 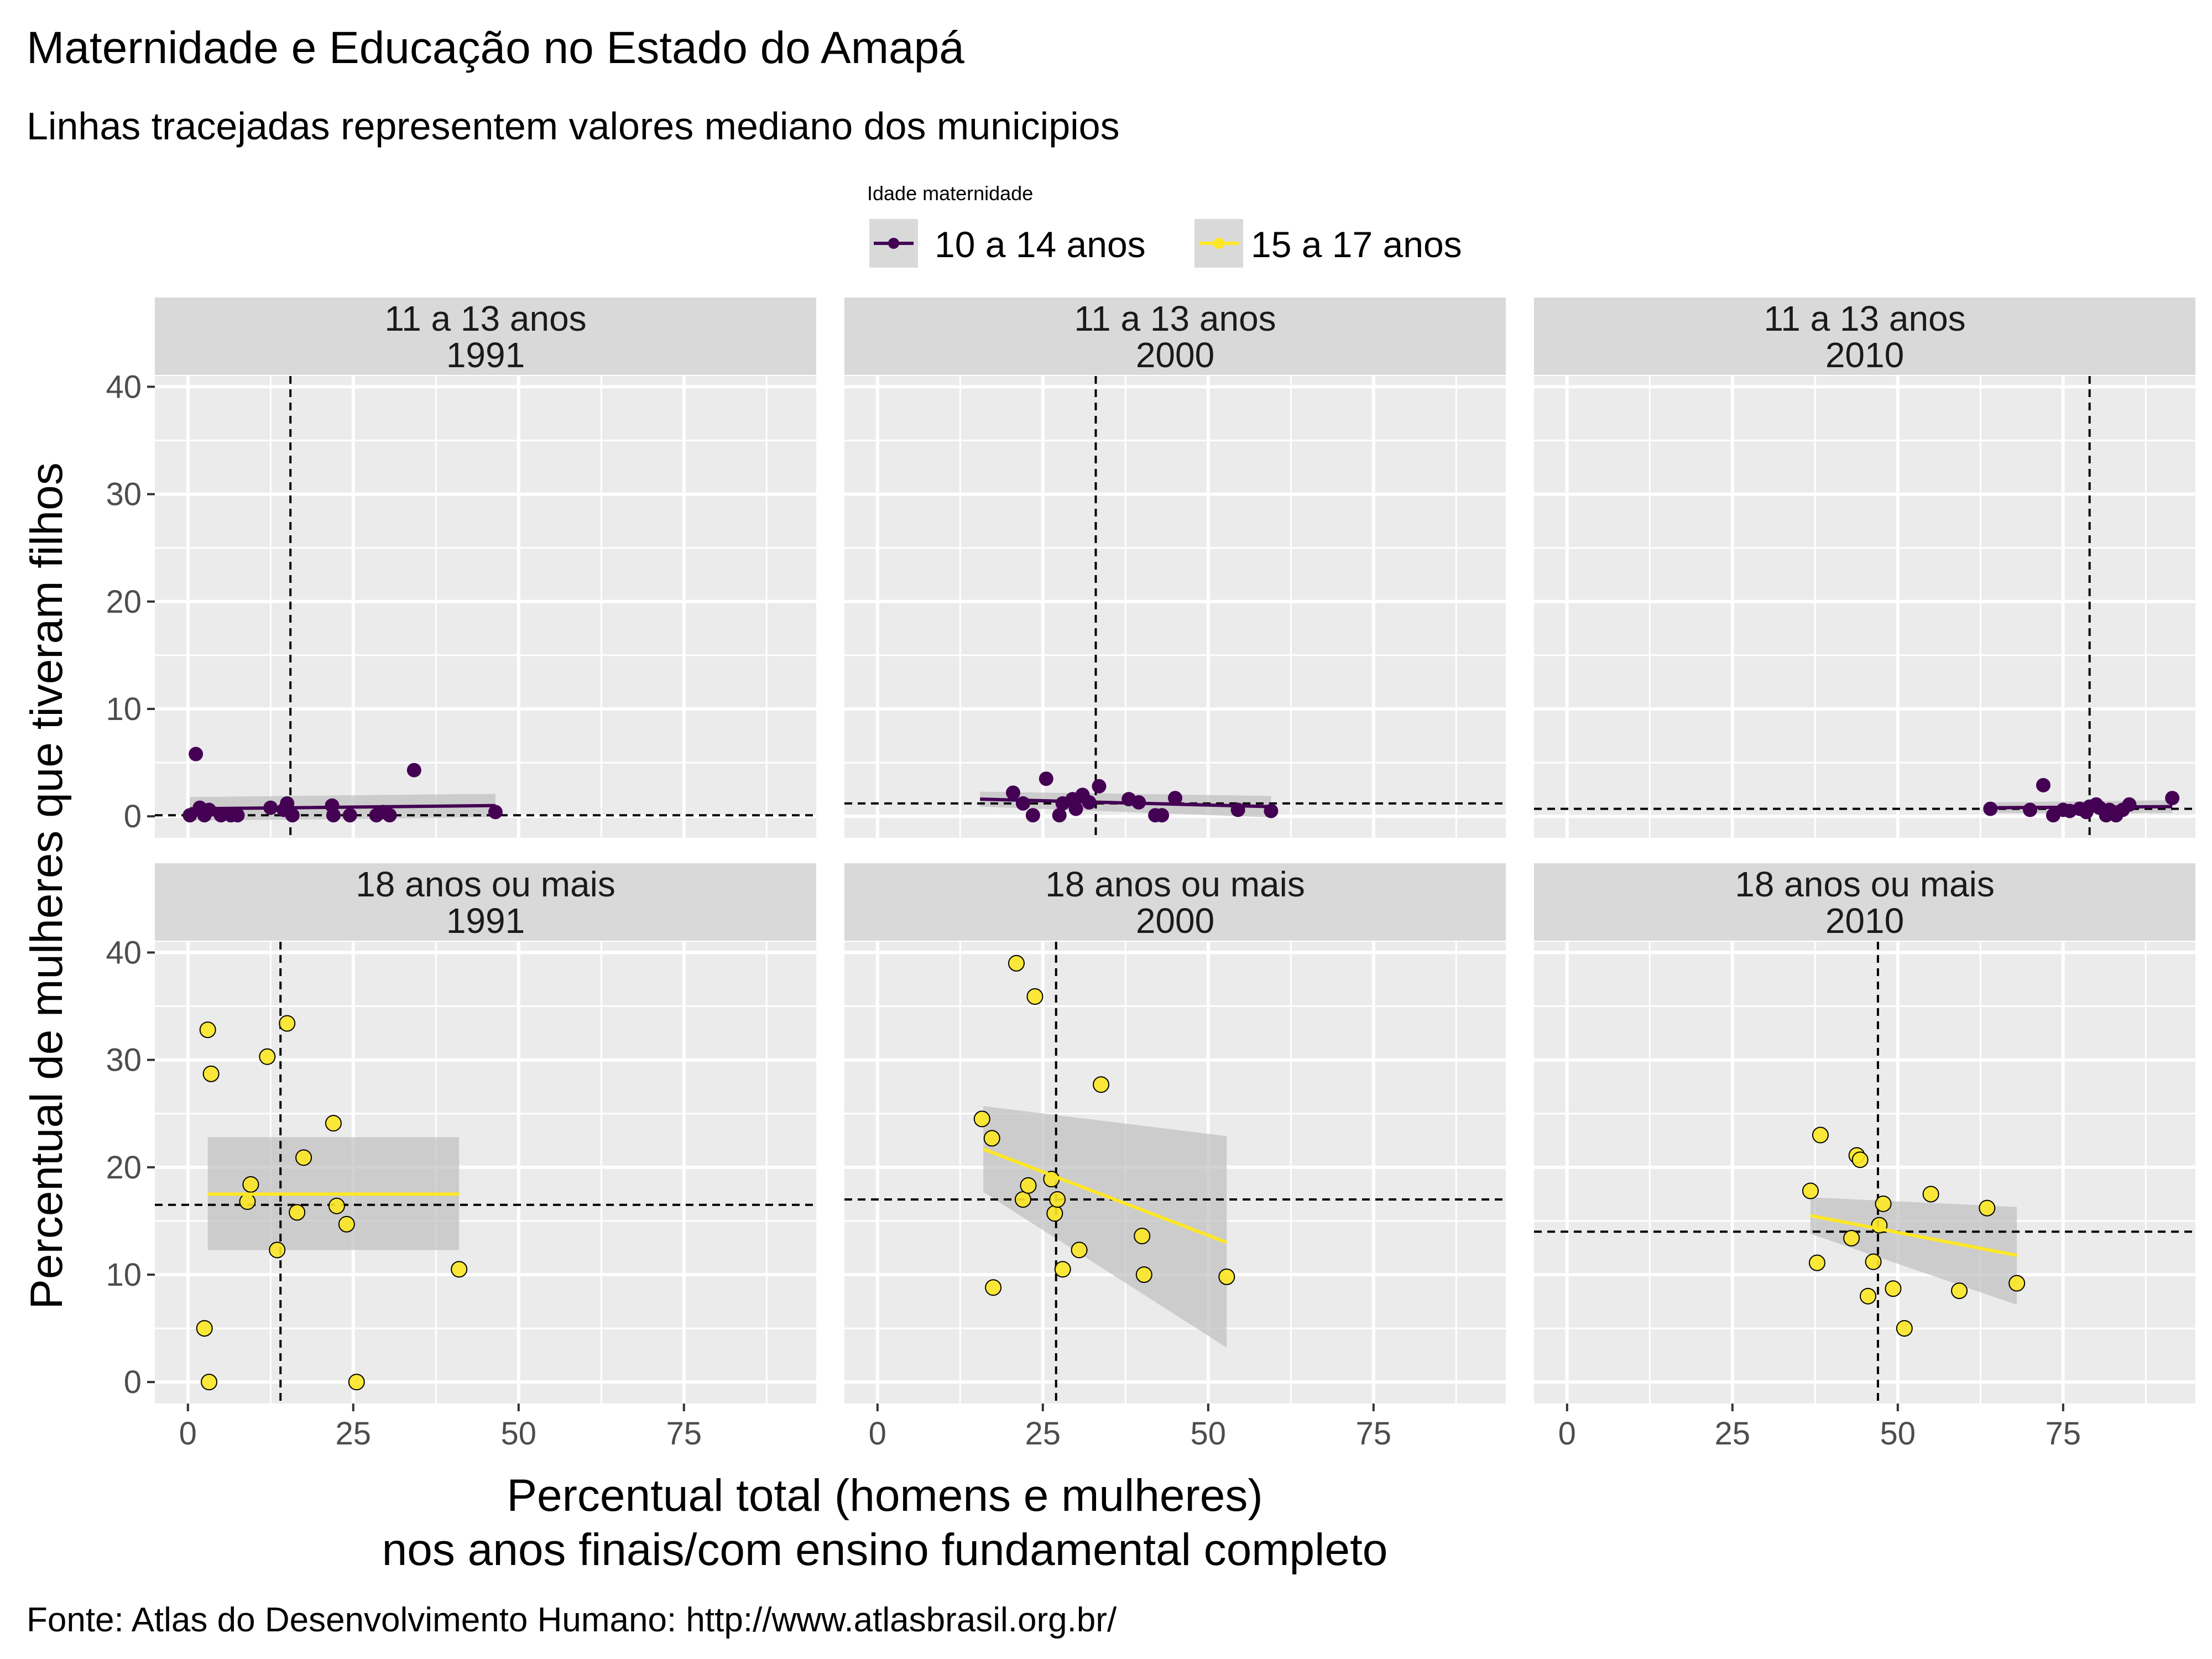 What do you see at coordinates (1357, 245) in the screenshot?
I see `legend-label-15-17: 15 a 17 anos` at bounding box center [1357, 245].